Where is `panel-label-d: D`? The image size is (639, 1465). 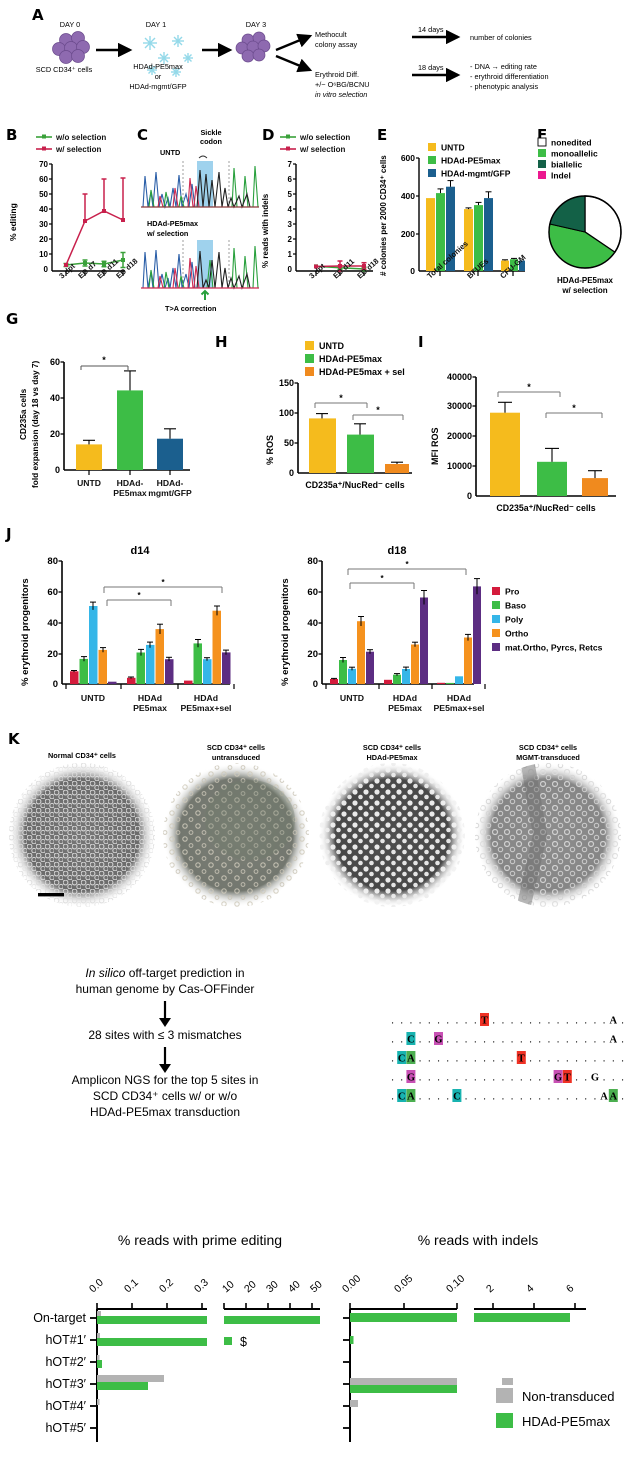
panel-label-d: D is located at coordinates (268, 135).